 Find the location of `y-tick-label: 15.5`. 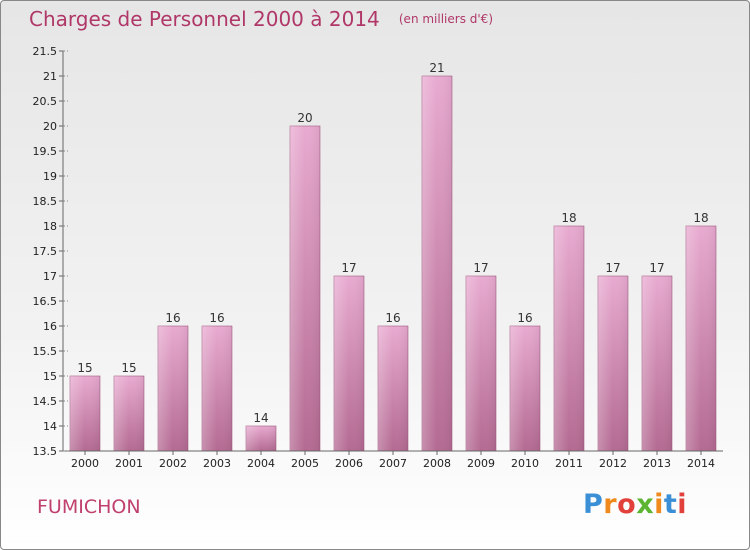

y-tick-label: 15.5 is located at coordinates (45, 351).